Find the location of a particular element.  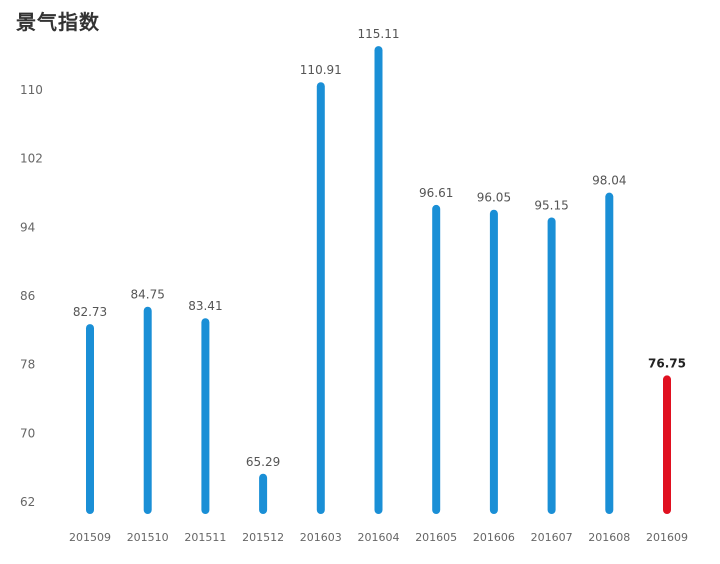

y-tick-label: 62 is located at coordinates (27, 502).